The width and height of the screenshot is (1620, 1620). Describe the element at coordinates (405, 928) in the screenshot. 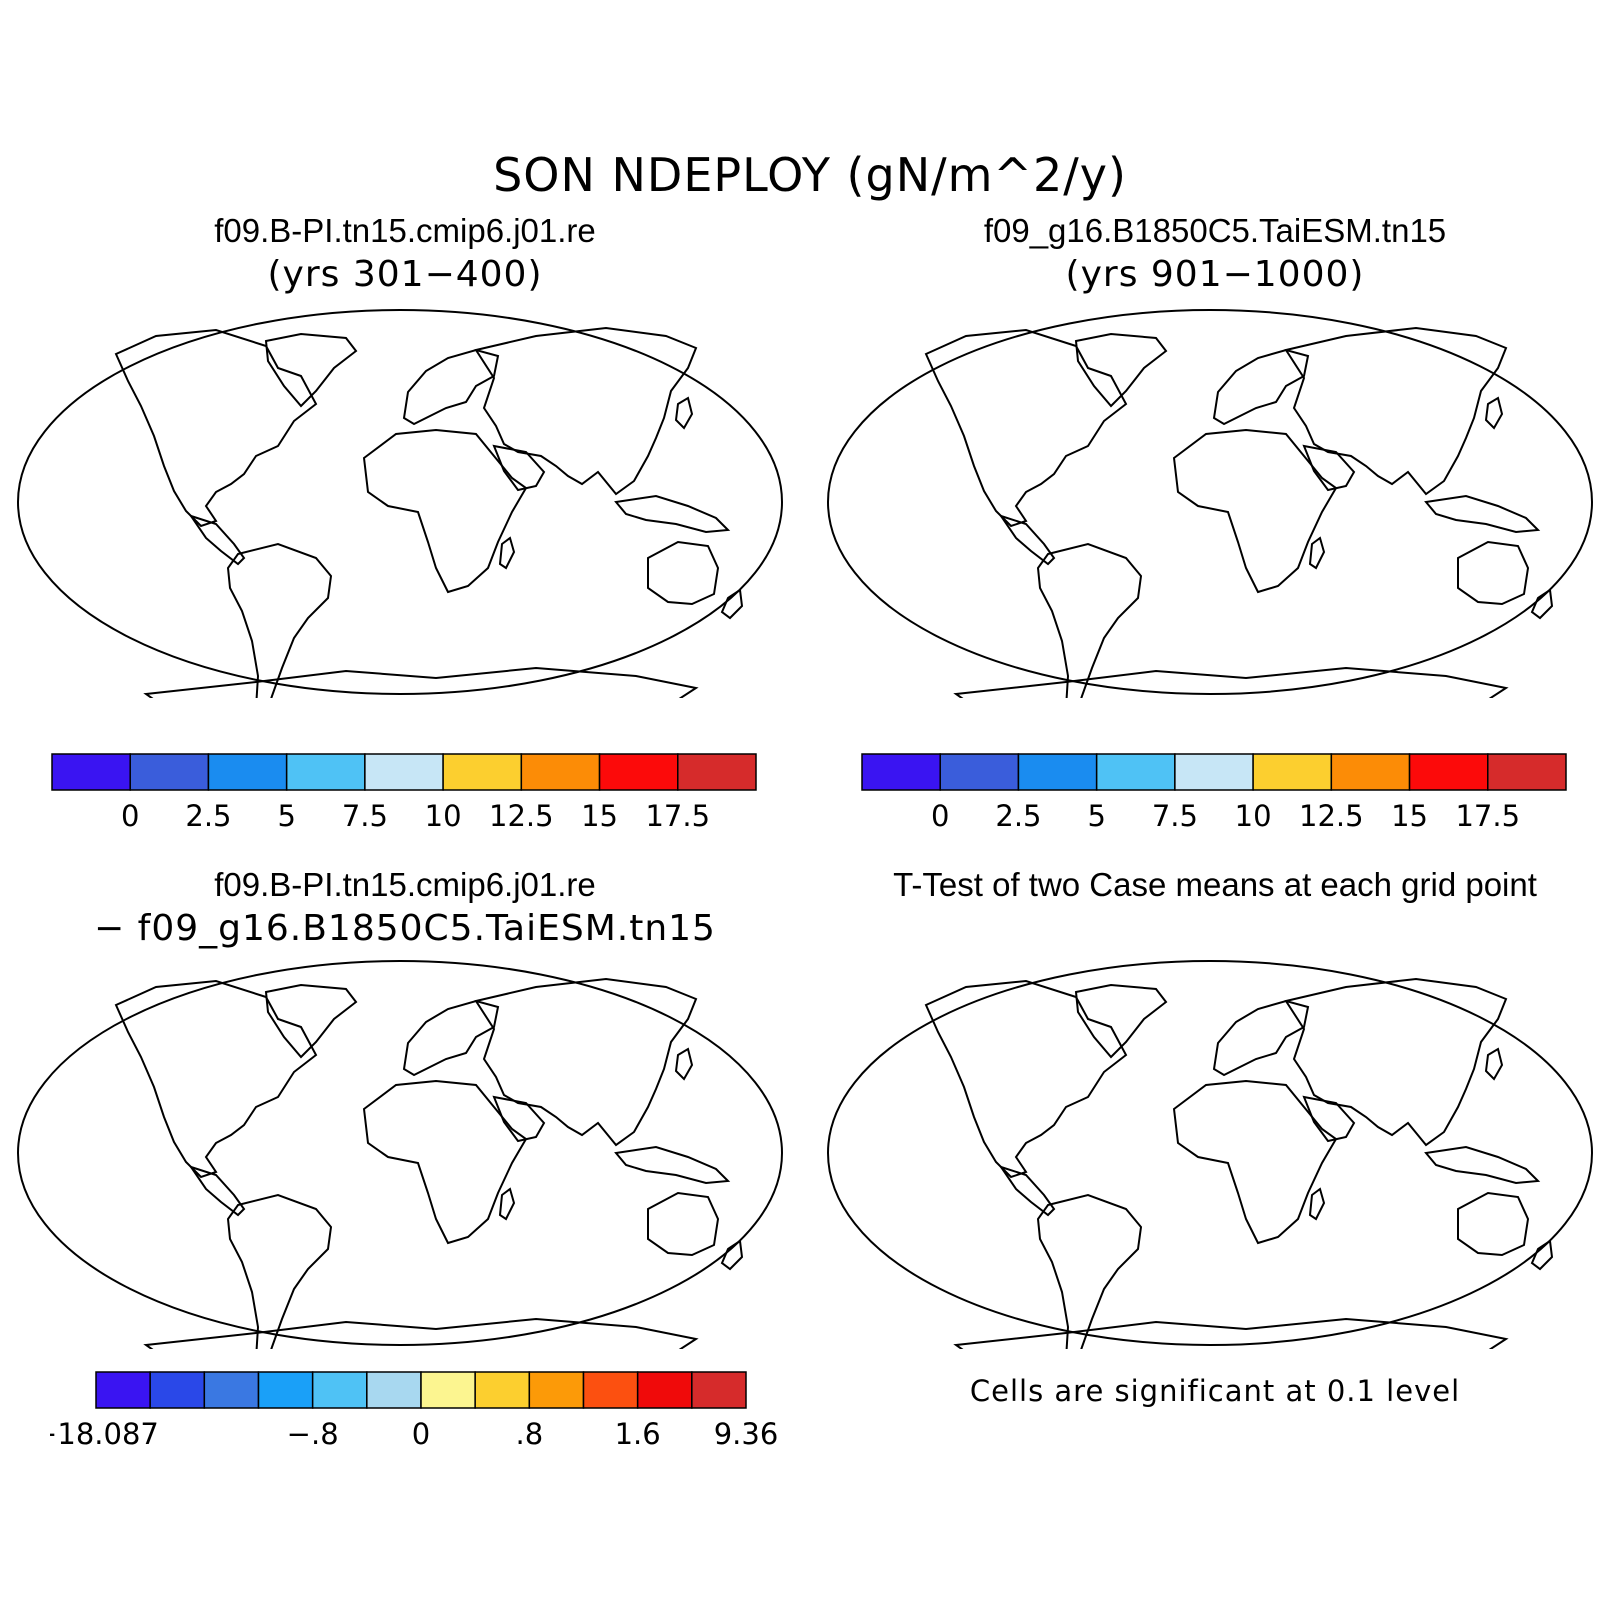

I see `panel-diff-subtitle: − f09_g16.B1850C5.TaiESM.tn15` at that location.